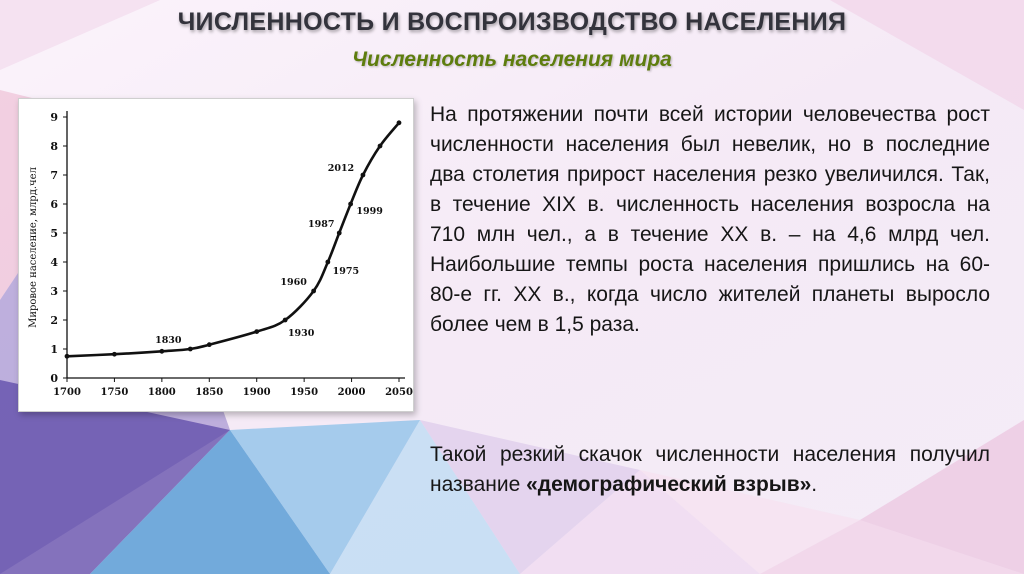  What do you see at coordinates (512, 59) in the screenshot?
I see `page-subtitle: Численность населения мира` at bounding box center [512, 59].